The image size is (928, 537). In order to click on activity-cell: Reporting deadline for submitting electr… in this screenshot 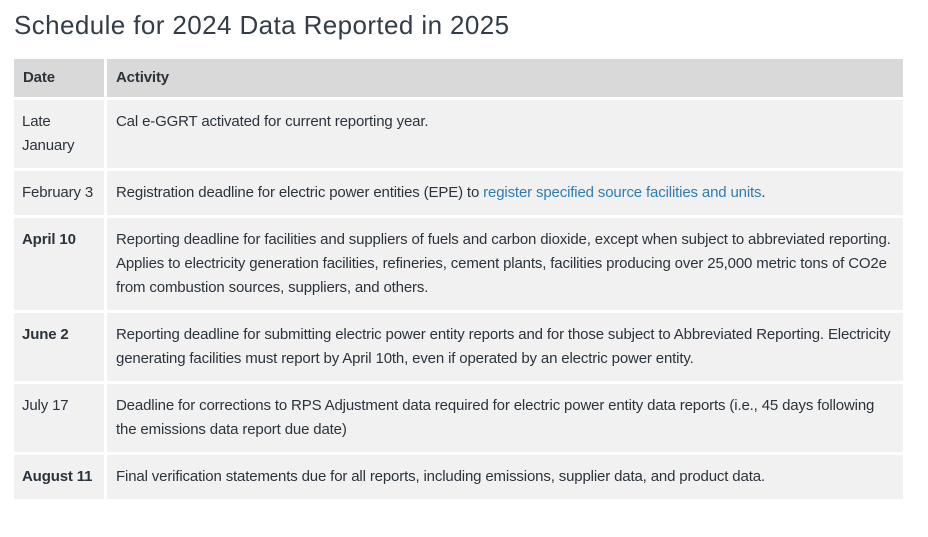, I will do `click(505, 347)`.